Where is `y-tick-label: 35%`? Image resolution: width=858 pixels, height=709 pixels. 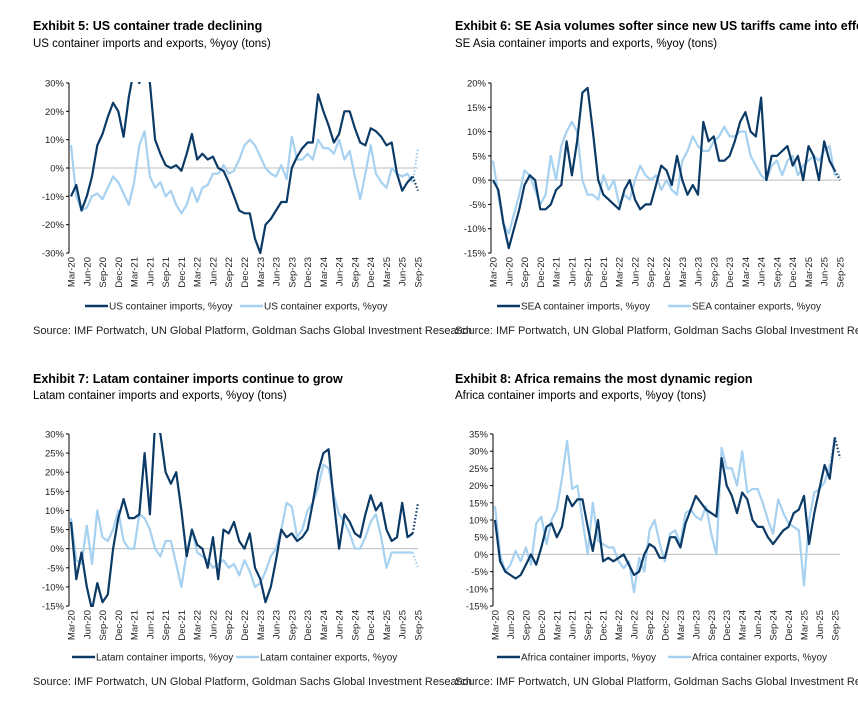
y-tick-label: 35% is located at coordinates (479, 435).